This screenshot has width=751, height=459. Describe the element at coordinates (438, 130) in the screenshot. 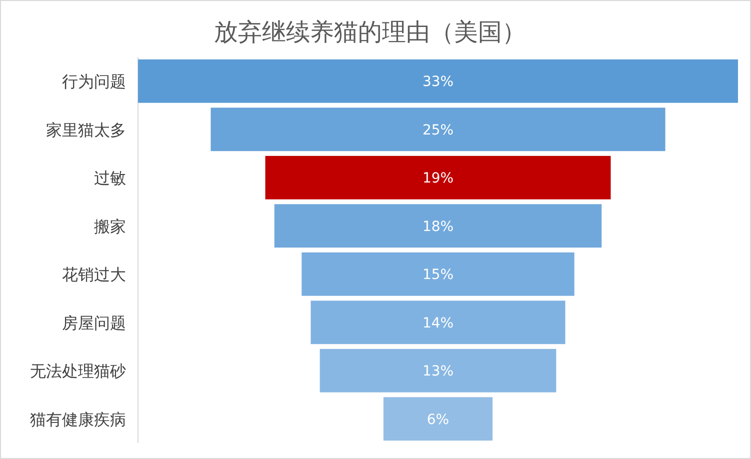

I see `data-label: 25%` at that location.